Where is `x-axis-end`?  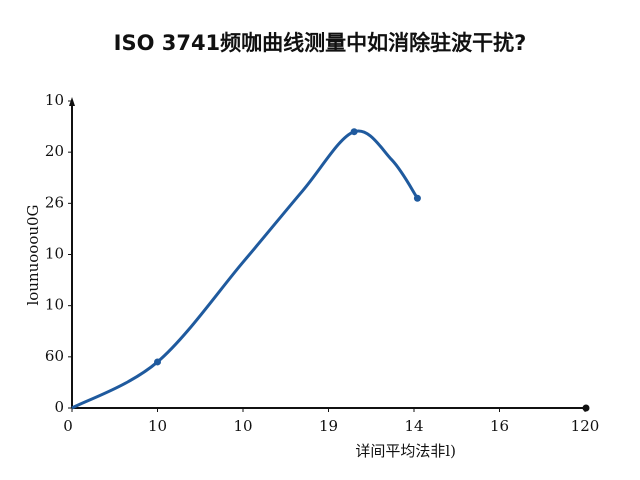
x-axis-end is located at coordinates (586, 408).